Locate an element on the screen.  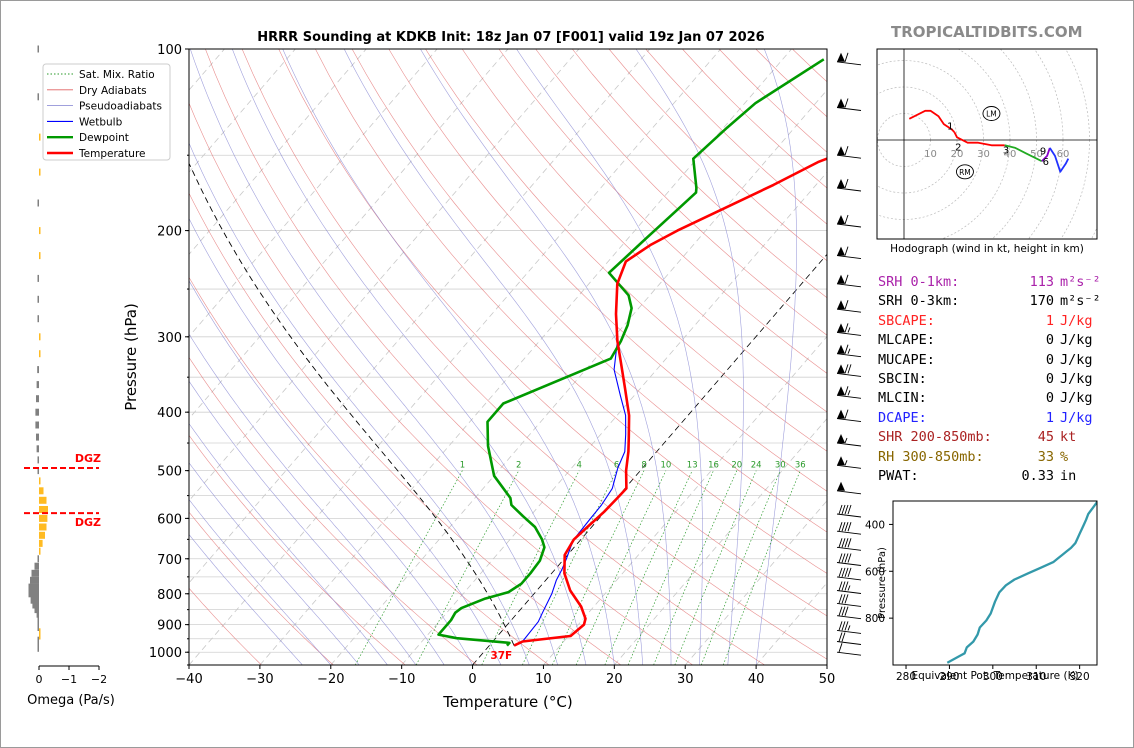
parameter-value: 1 is located at coordinates (1049, 417).